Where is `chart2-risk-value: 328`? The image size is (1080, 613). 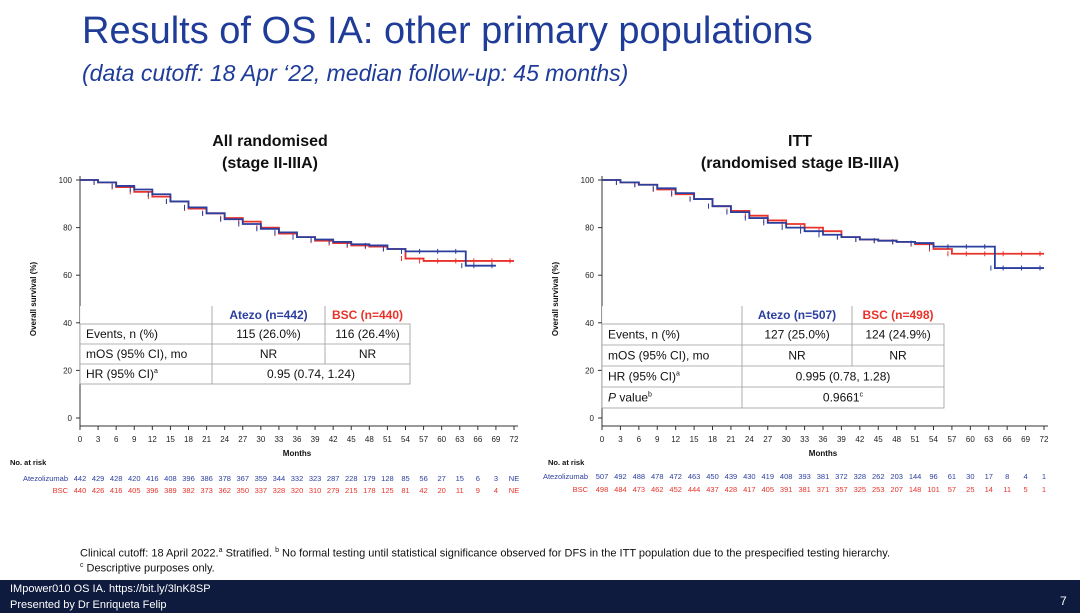
chart2-risk-value: 328 is located at coordinates (860, 476).